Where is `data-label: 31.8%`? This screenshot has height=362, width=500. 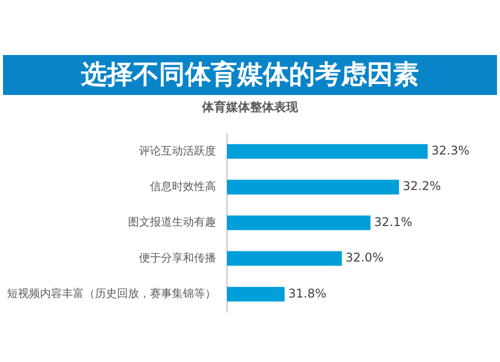
data-label: 31.8% is located at coordinates (307, 293).